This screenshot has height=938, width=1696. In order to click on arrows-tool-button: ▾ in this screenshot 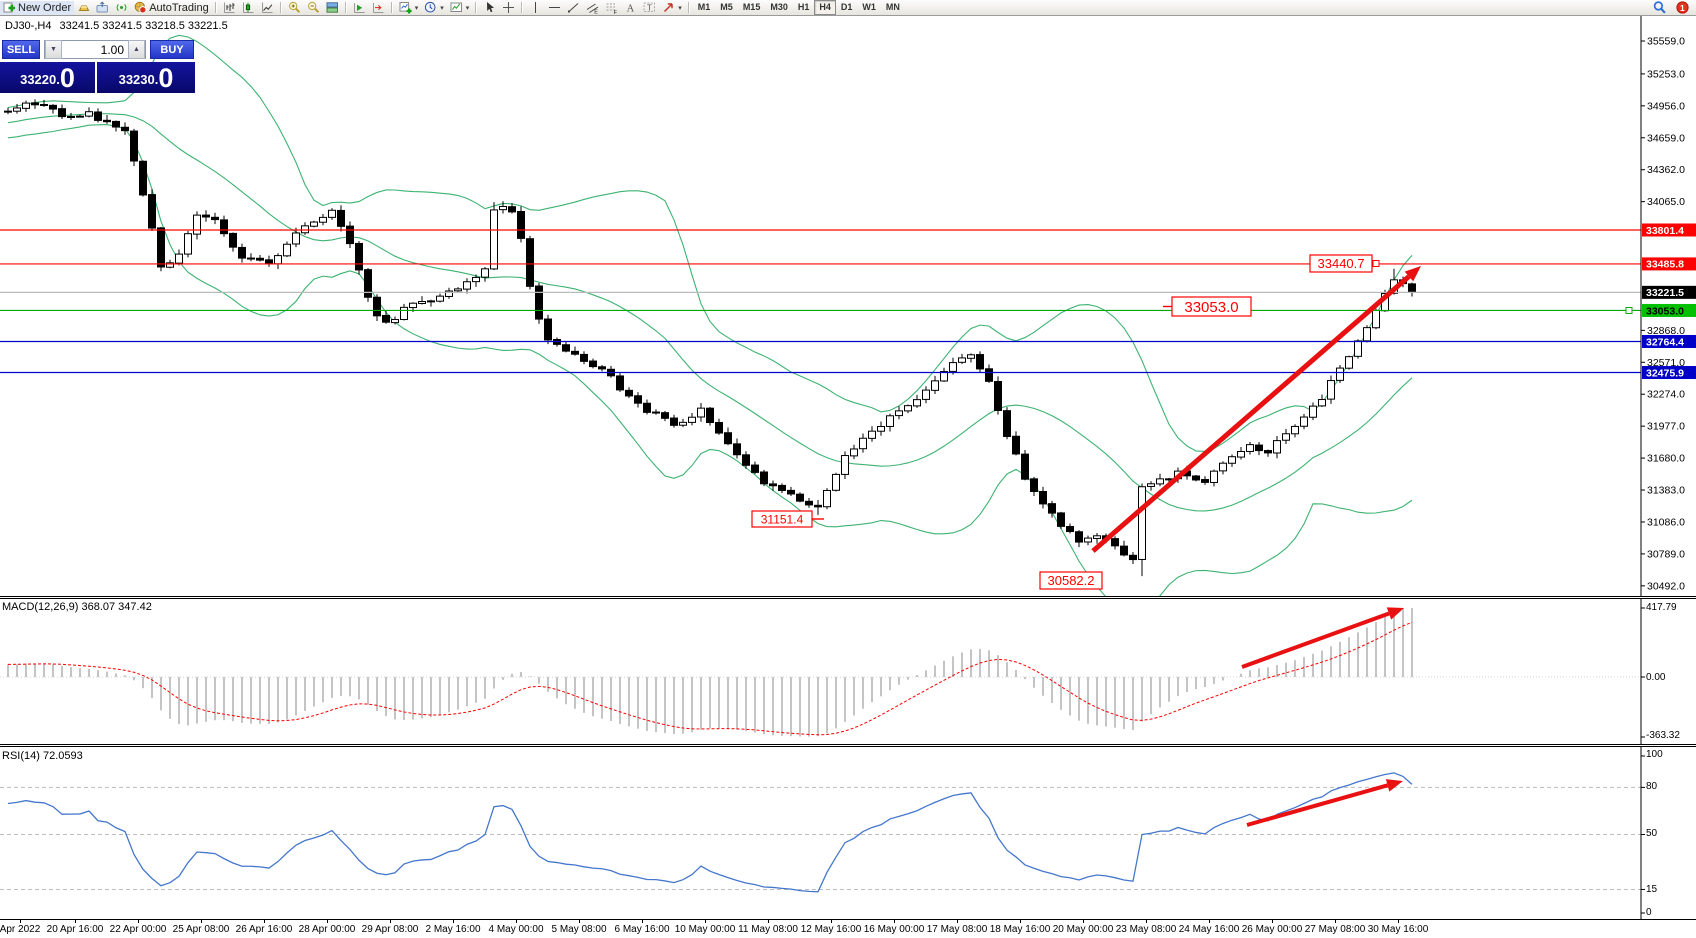, I will do `click(672, 8)`.